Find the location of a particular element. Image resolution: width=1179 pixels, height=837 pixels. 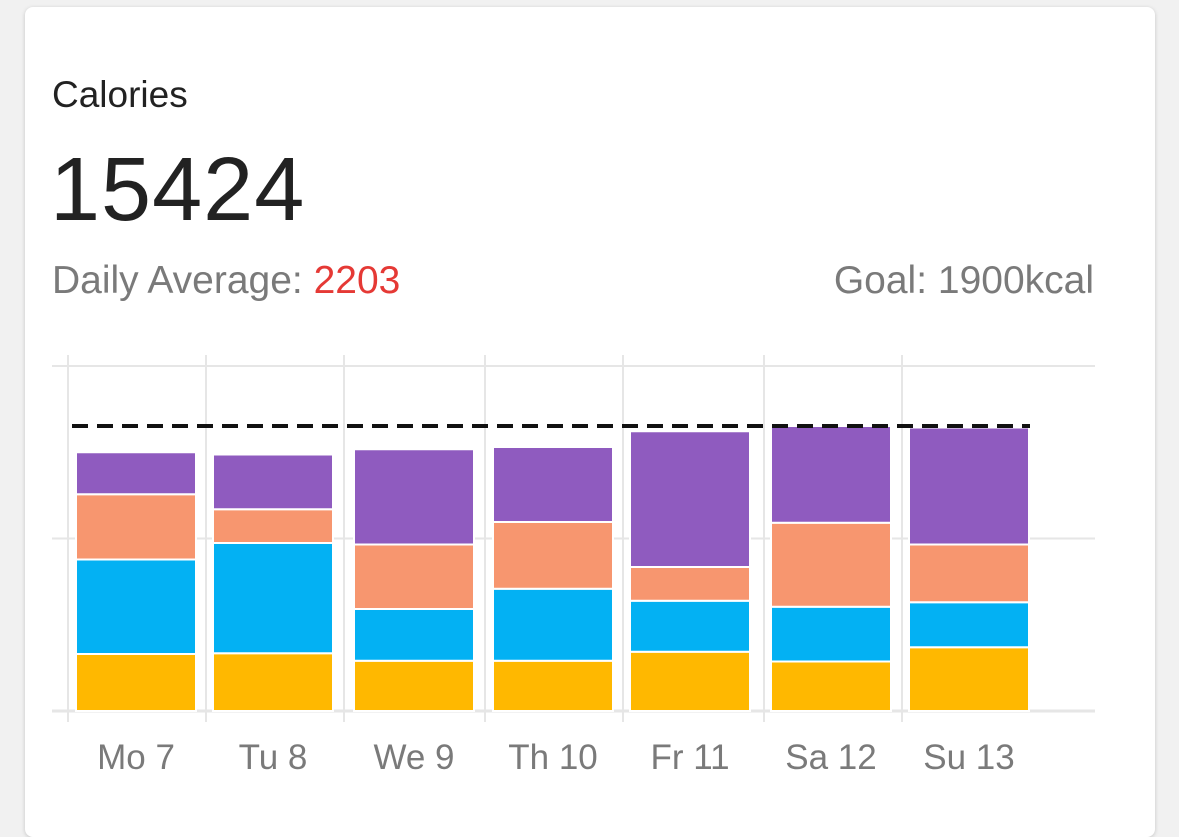

x-tick-label: Tu 8 is located at coordinates (273, 757).